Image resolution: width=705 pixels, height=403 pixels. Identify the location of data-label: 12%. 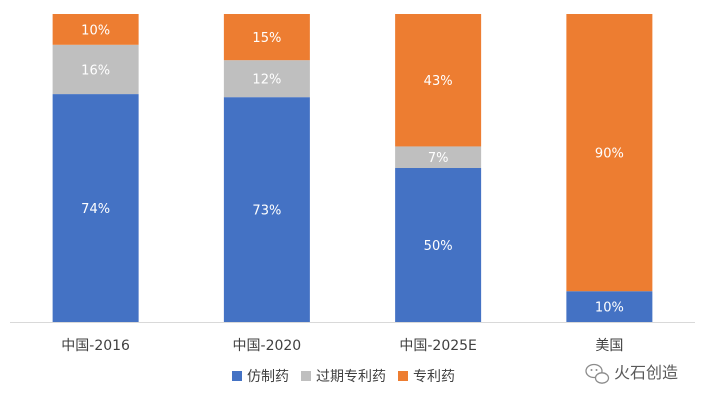
(266, 80).